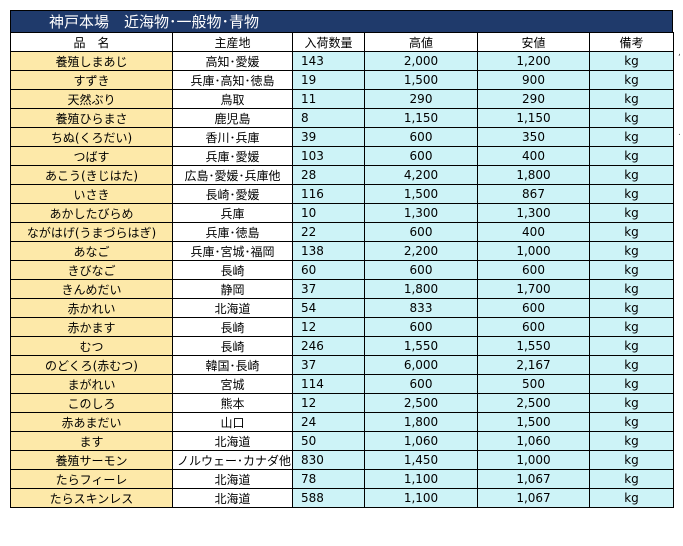 This screenshot has width=683, height=546. I want to click on cell-origin: 広島･愛媛･兵庫他, so click(232, 175).